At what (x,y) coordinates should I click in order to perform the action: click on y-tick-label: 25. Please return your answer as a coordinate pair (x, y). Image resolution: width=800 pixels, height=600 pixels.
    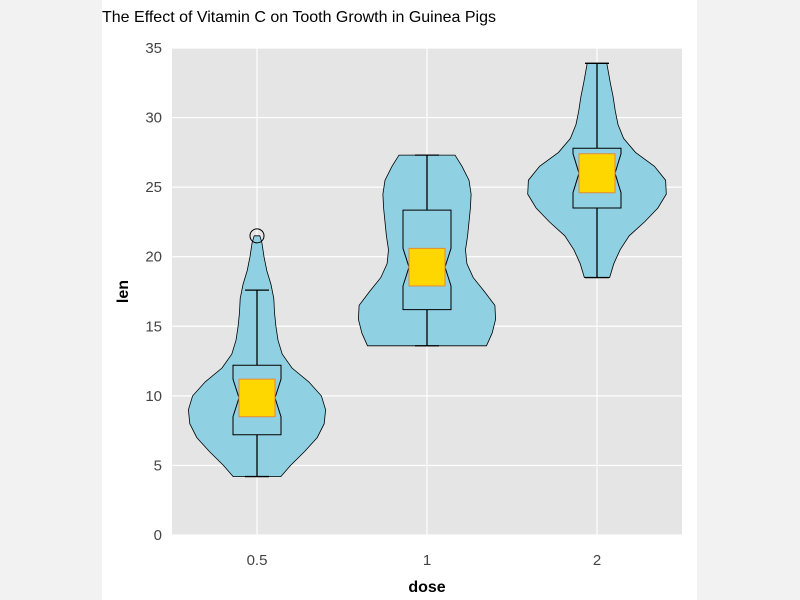
    Looking at the image, I should click on (153, 187).